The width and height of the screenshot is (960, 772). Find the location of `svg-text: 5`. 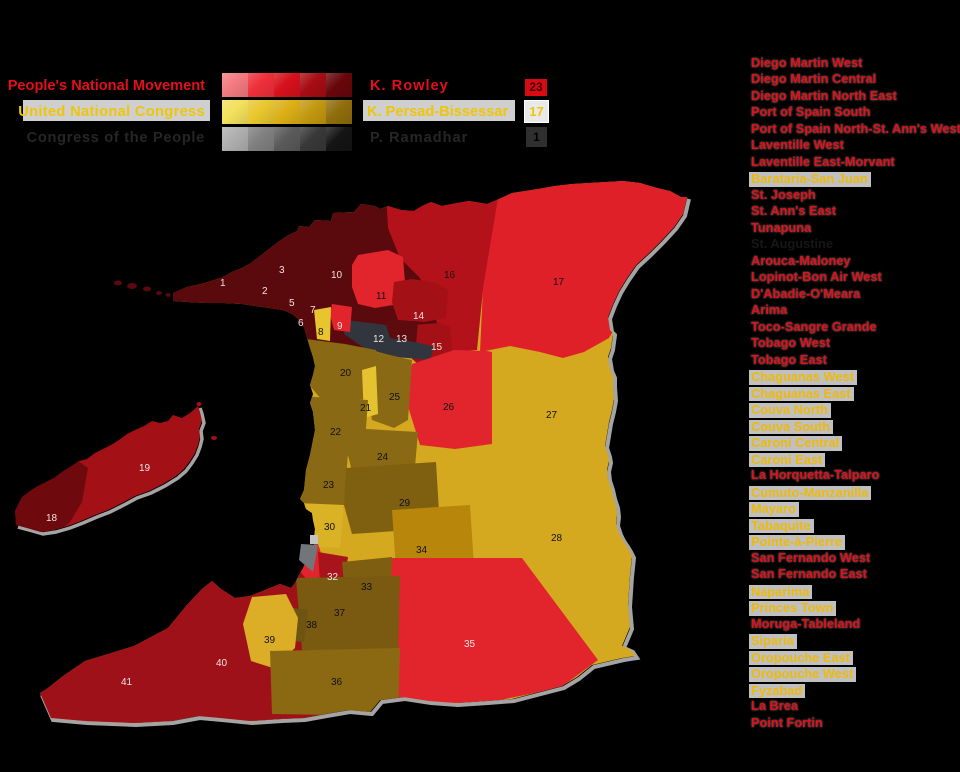

svg-text: 5 is located at coordinates (292, 303).